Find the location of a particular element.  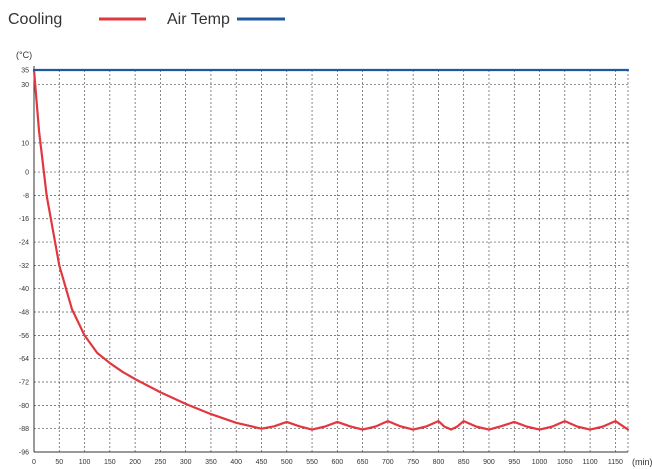

x-tick-label-1100: 1100 is located at coordinates (590, 462).